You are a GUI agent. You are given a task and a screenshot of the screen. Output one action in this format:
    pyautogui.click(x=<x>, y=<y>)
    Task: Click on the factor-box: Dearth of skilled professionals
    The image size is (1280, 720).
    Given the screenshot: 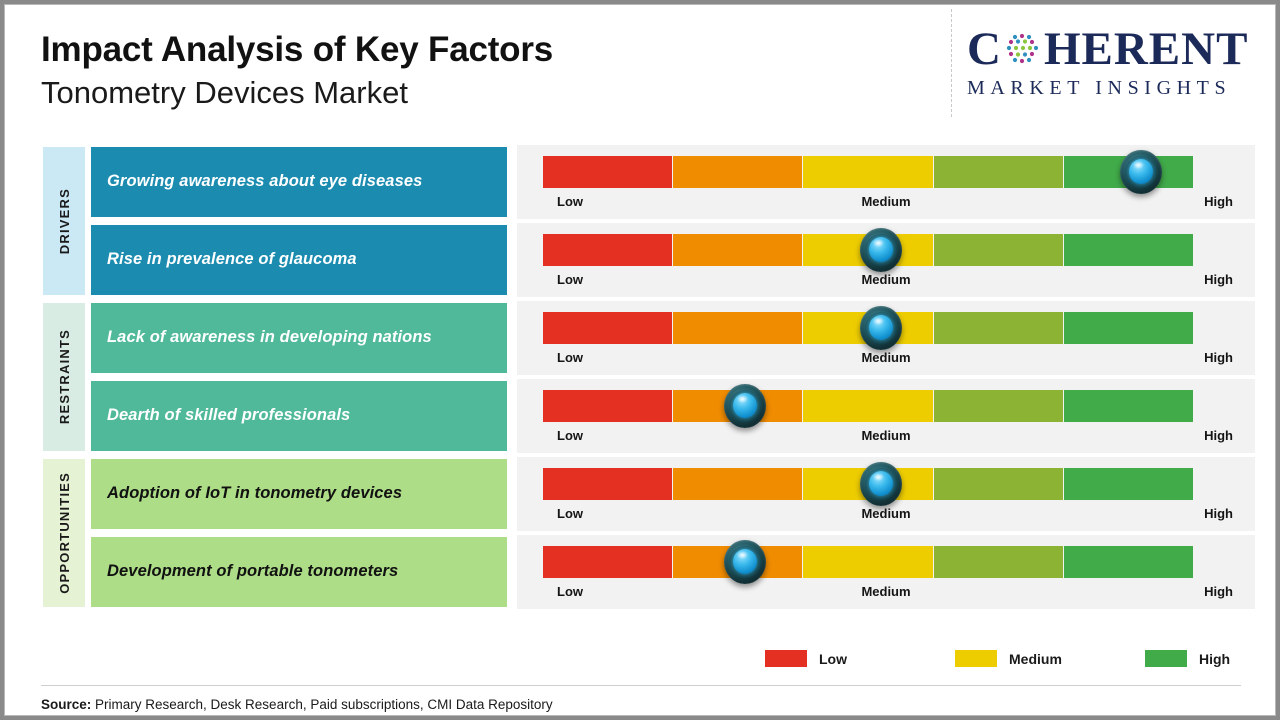 What is the action you would take?
    pyautogui.click(x=299, y=416)
    